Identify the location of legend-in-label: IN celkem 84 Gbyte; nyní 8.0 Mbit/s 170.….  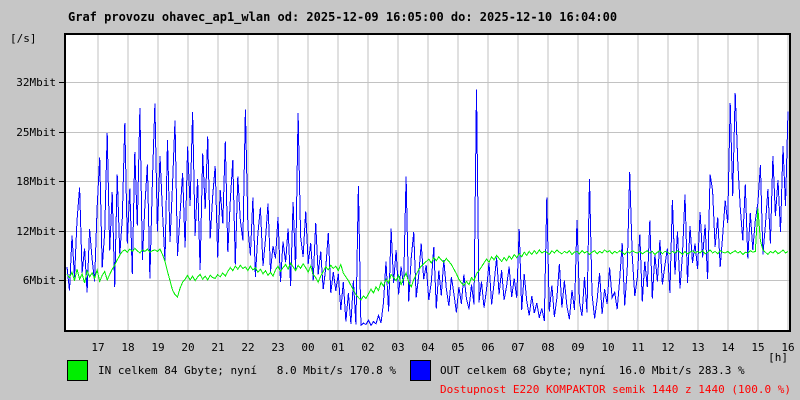
(247, 370).